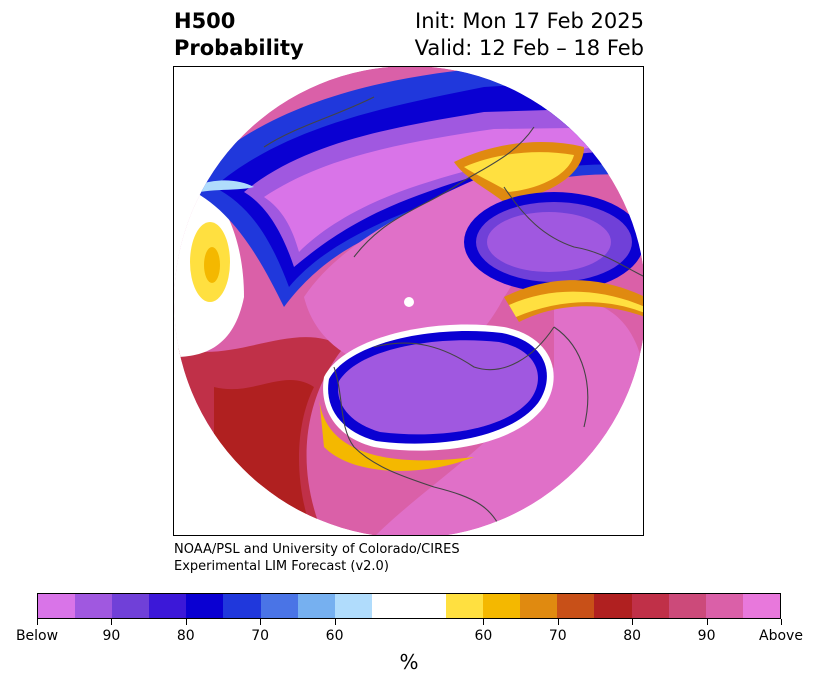 This screenshot has height=686, width=819. Describe the element at coordinates (205, 21) in the screenshot. I see `title-variable: H500` at that location.